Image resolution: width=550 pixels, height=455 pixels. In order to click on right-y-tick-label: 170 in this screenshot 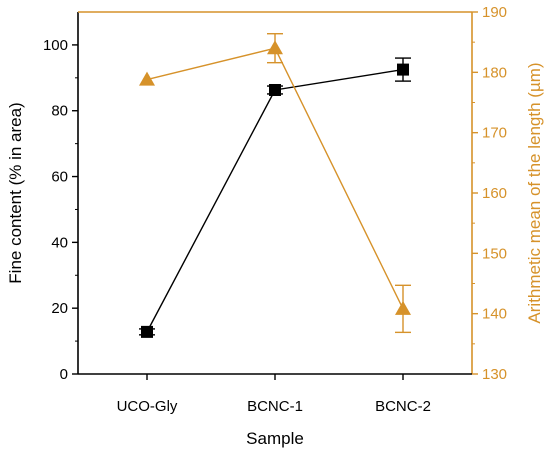, I will do `click(494, 133)`.